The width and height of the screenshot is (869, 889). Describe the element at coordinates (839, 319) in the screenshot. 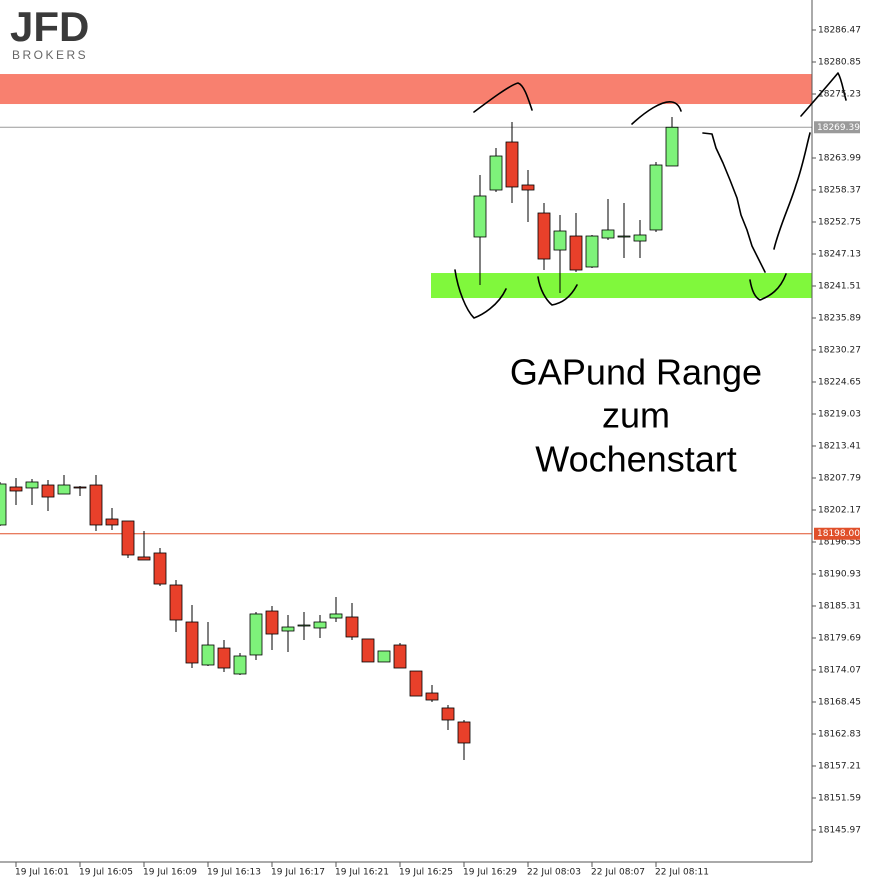

I see `y-tick-label: 18235.89` at that location.